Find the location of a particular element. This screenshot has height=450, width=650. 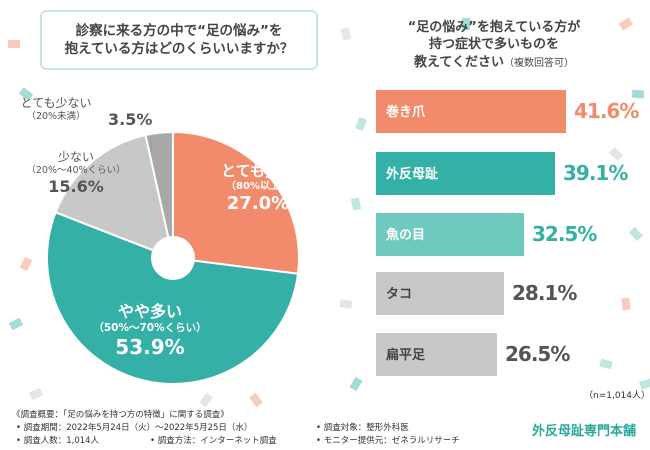

slice-very-few-sub: （20%未満） is located at coordinates (56, 116).